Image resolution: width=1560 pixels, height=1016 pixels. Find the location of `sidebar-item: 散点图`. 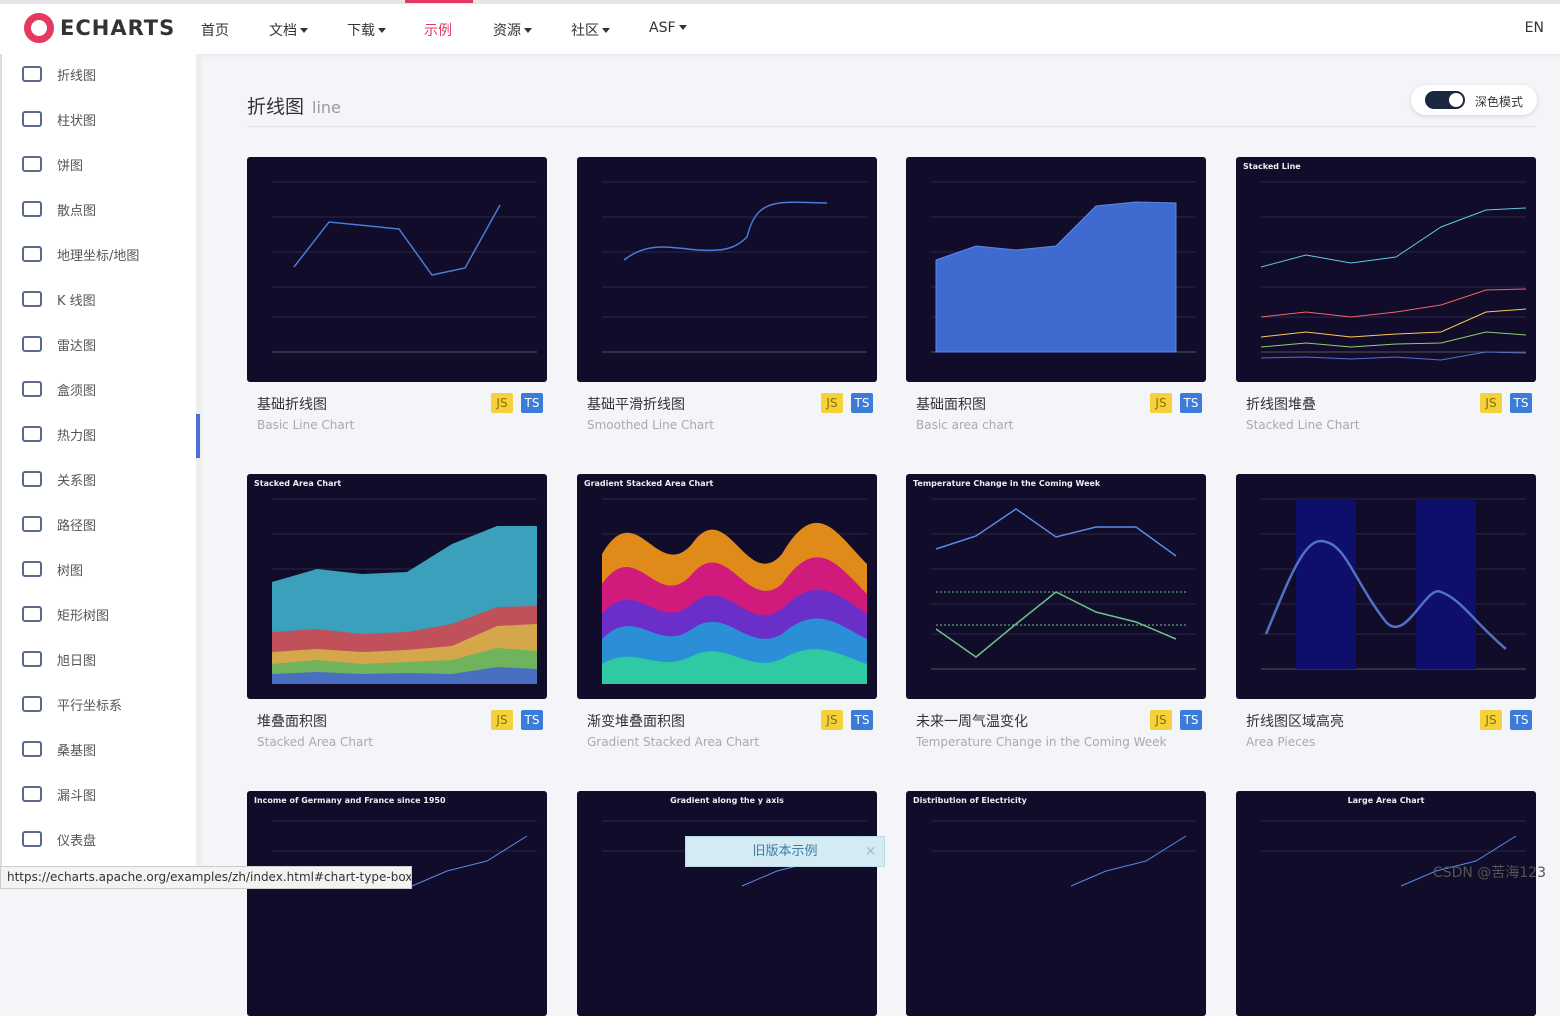

sidebar-item: 散点图 is located at coordinates (59, 209).